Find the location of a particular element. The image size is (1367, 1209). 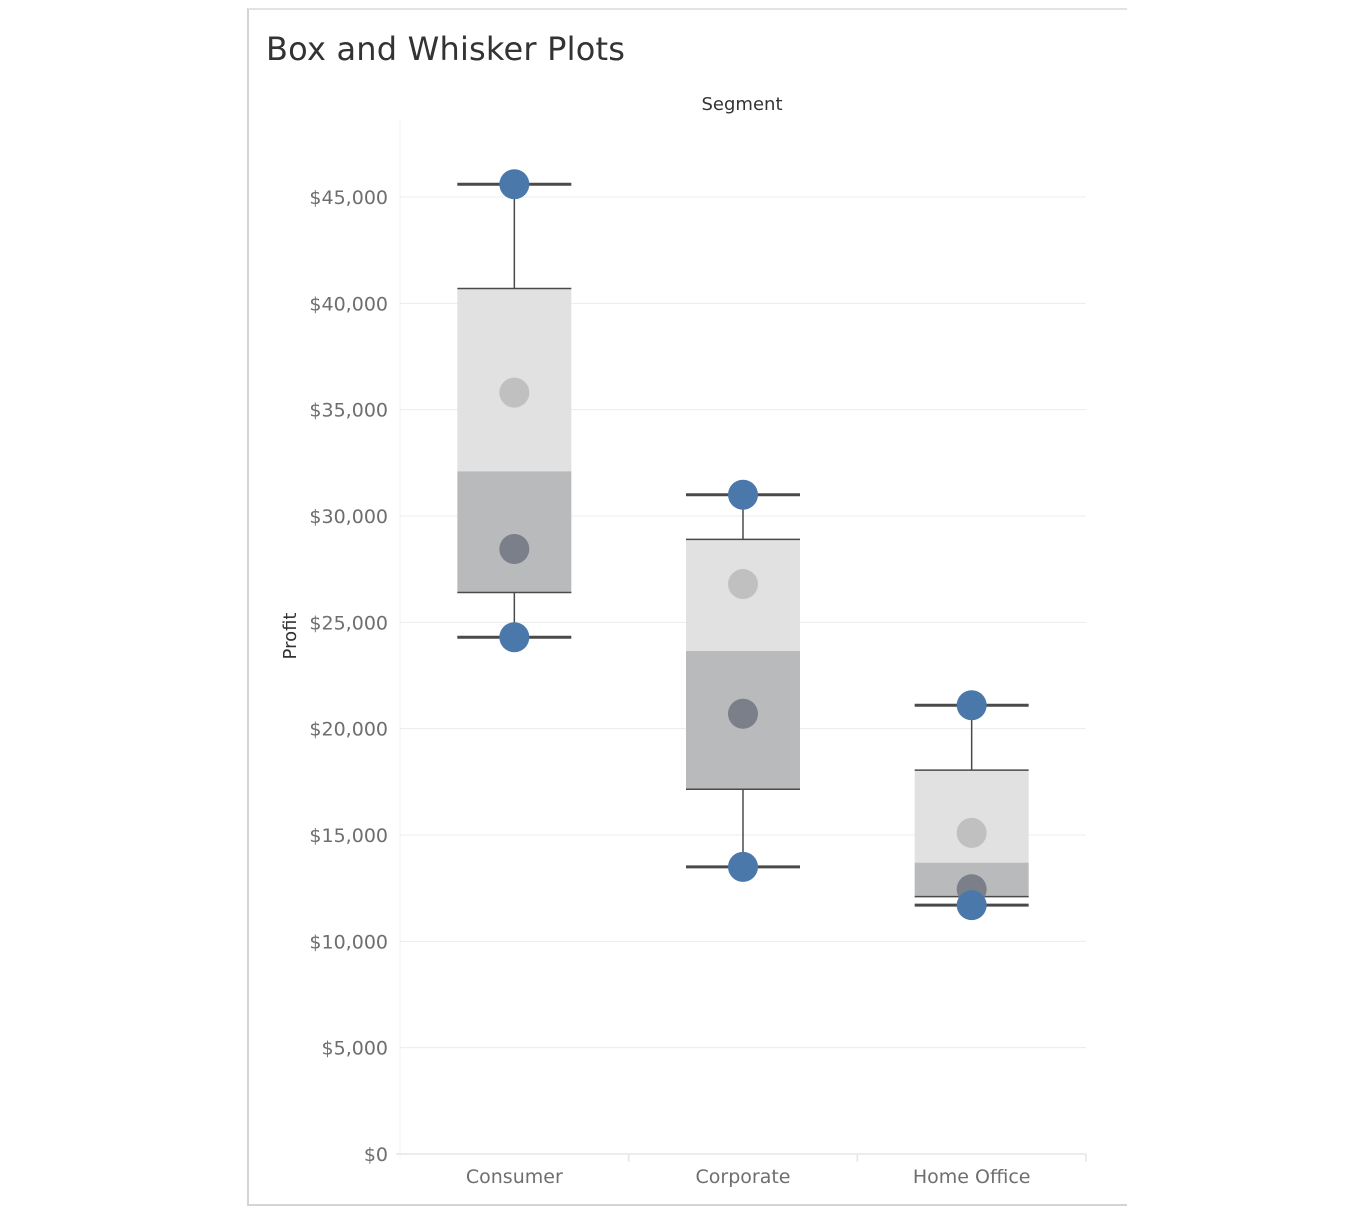

y-tick-label: $5,000 is located at coordinates (355, 1049).